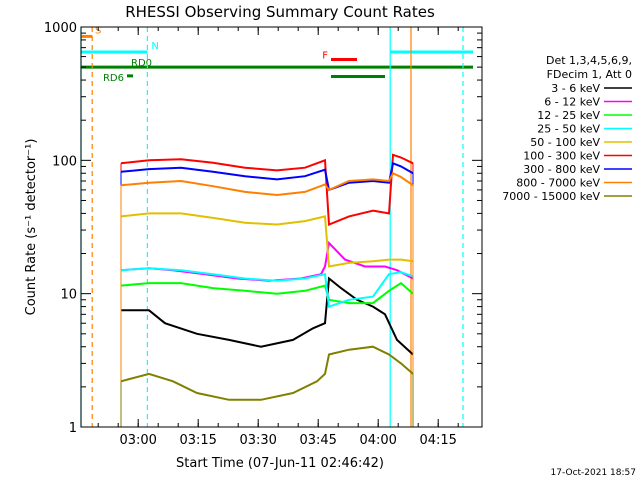 The image size is (640, 480). I want to click on legend-header-line-1: Det 1,3,4,5,6,9,, so click(589, 60).